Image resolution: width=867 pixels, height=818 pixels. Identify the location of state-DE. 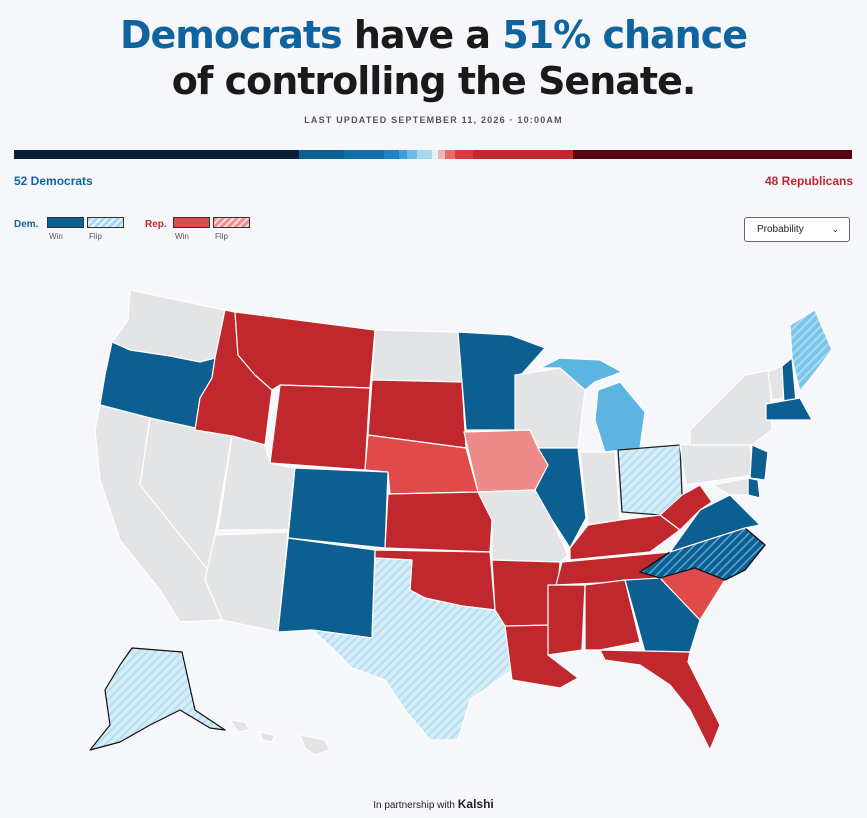
(754, 488).